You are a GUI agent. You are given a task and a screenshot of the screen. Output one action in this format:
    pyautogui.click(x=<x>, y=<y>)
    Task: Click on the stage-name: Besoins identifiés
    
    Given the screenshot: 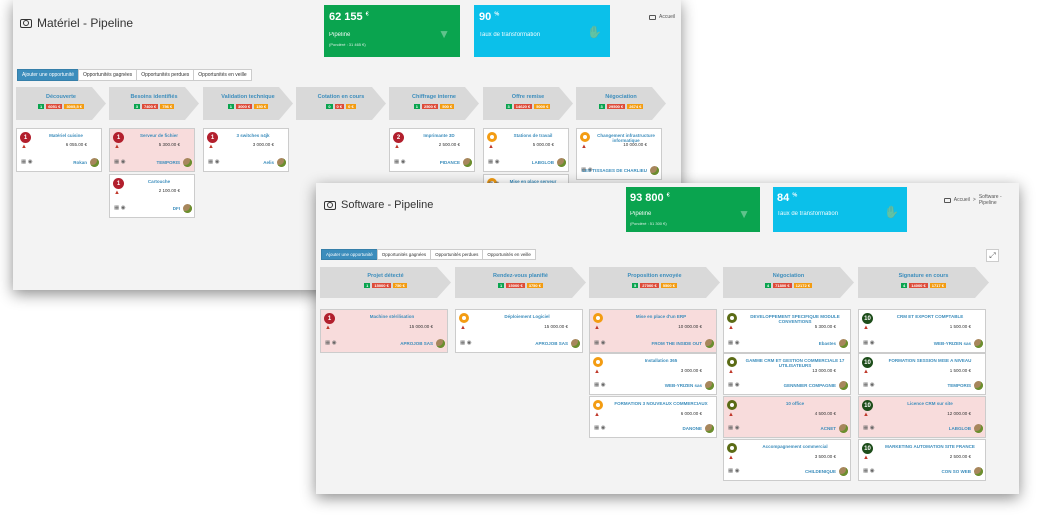 What is the action you would take?
    pyautogui.click(x=154, y=97)
    